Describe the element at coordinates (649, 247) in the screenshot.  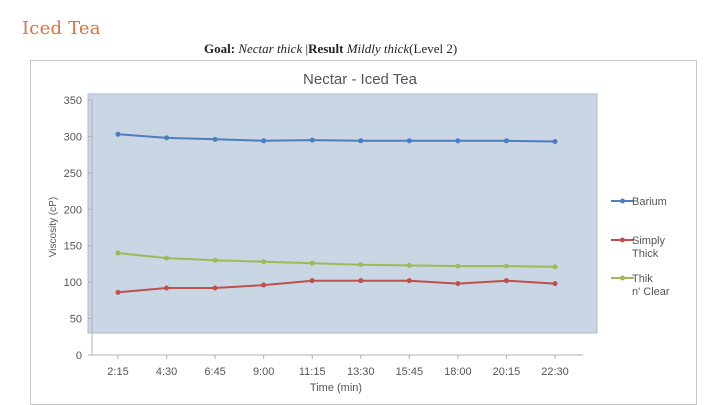
I see `legend-label: Simply Thick` at that location.